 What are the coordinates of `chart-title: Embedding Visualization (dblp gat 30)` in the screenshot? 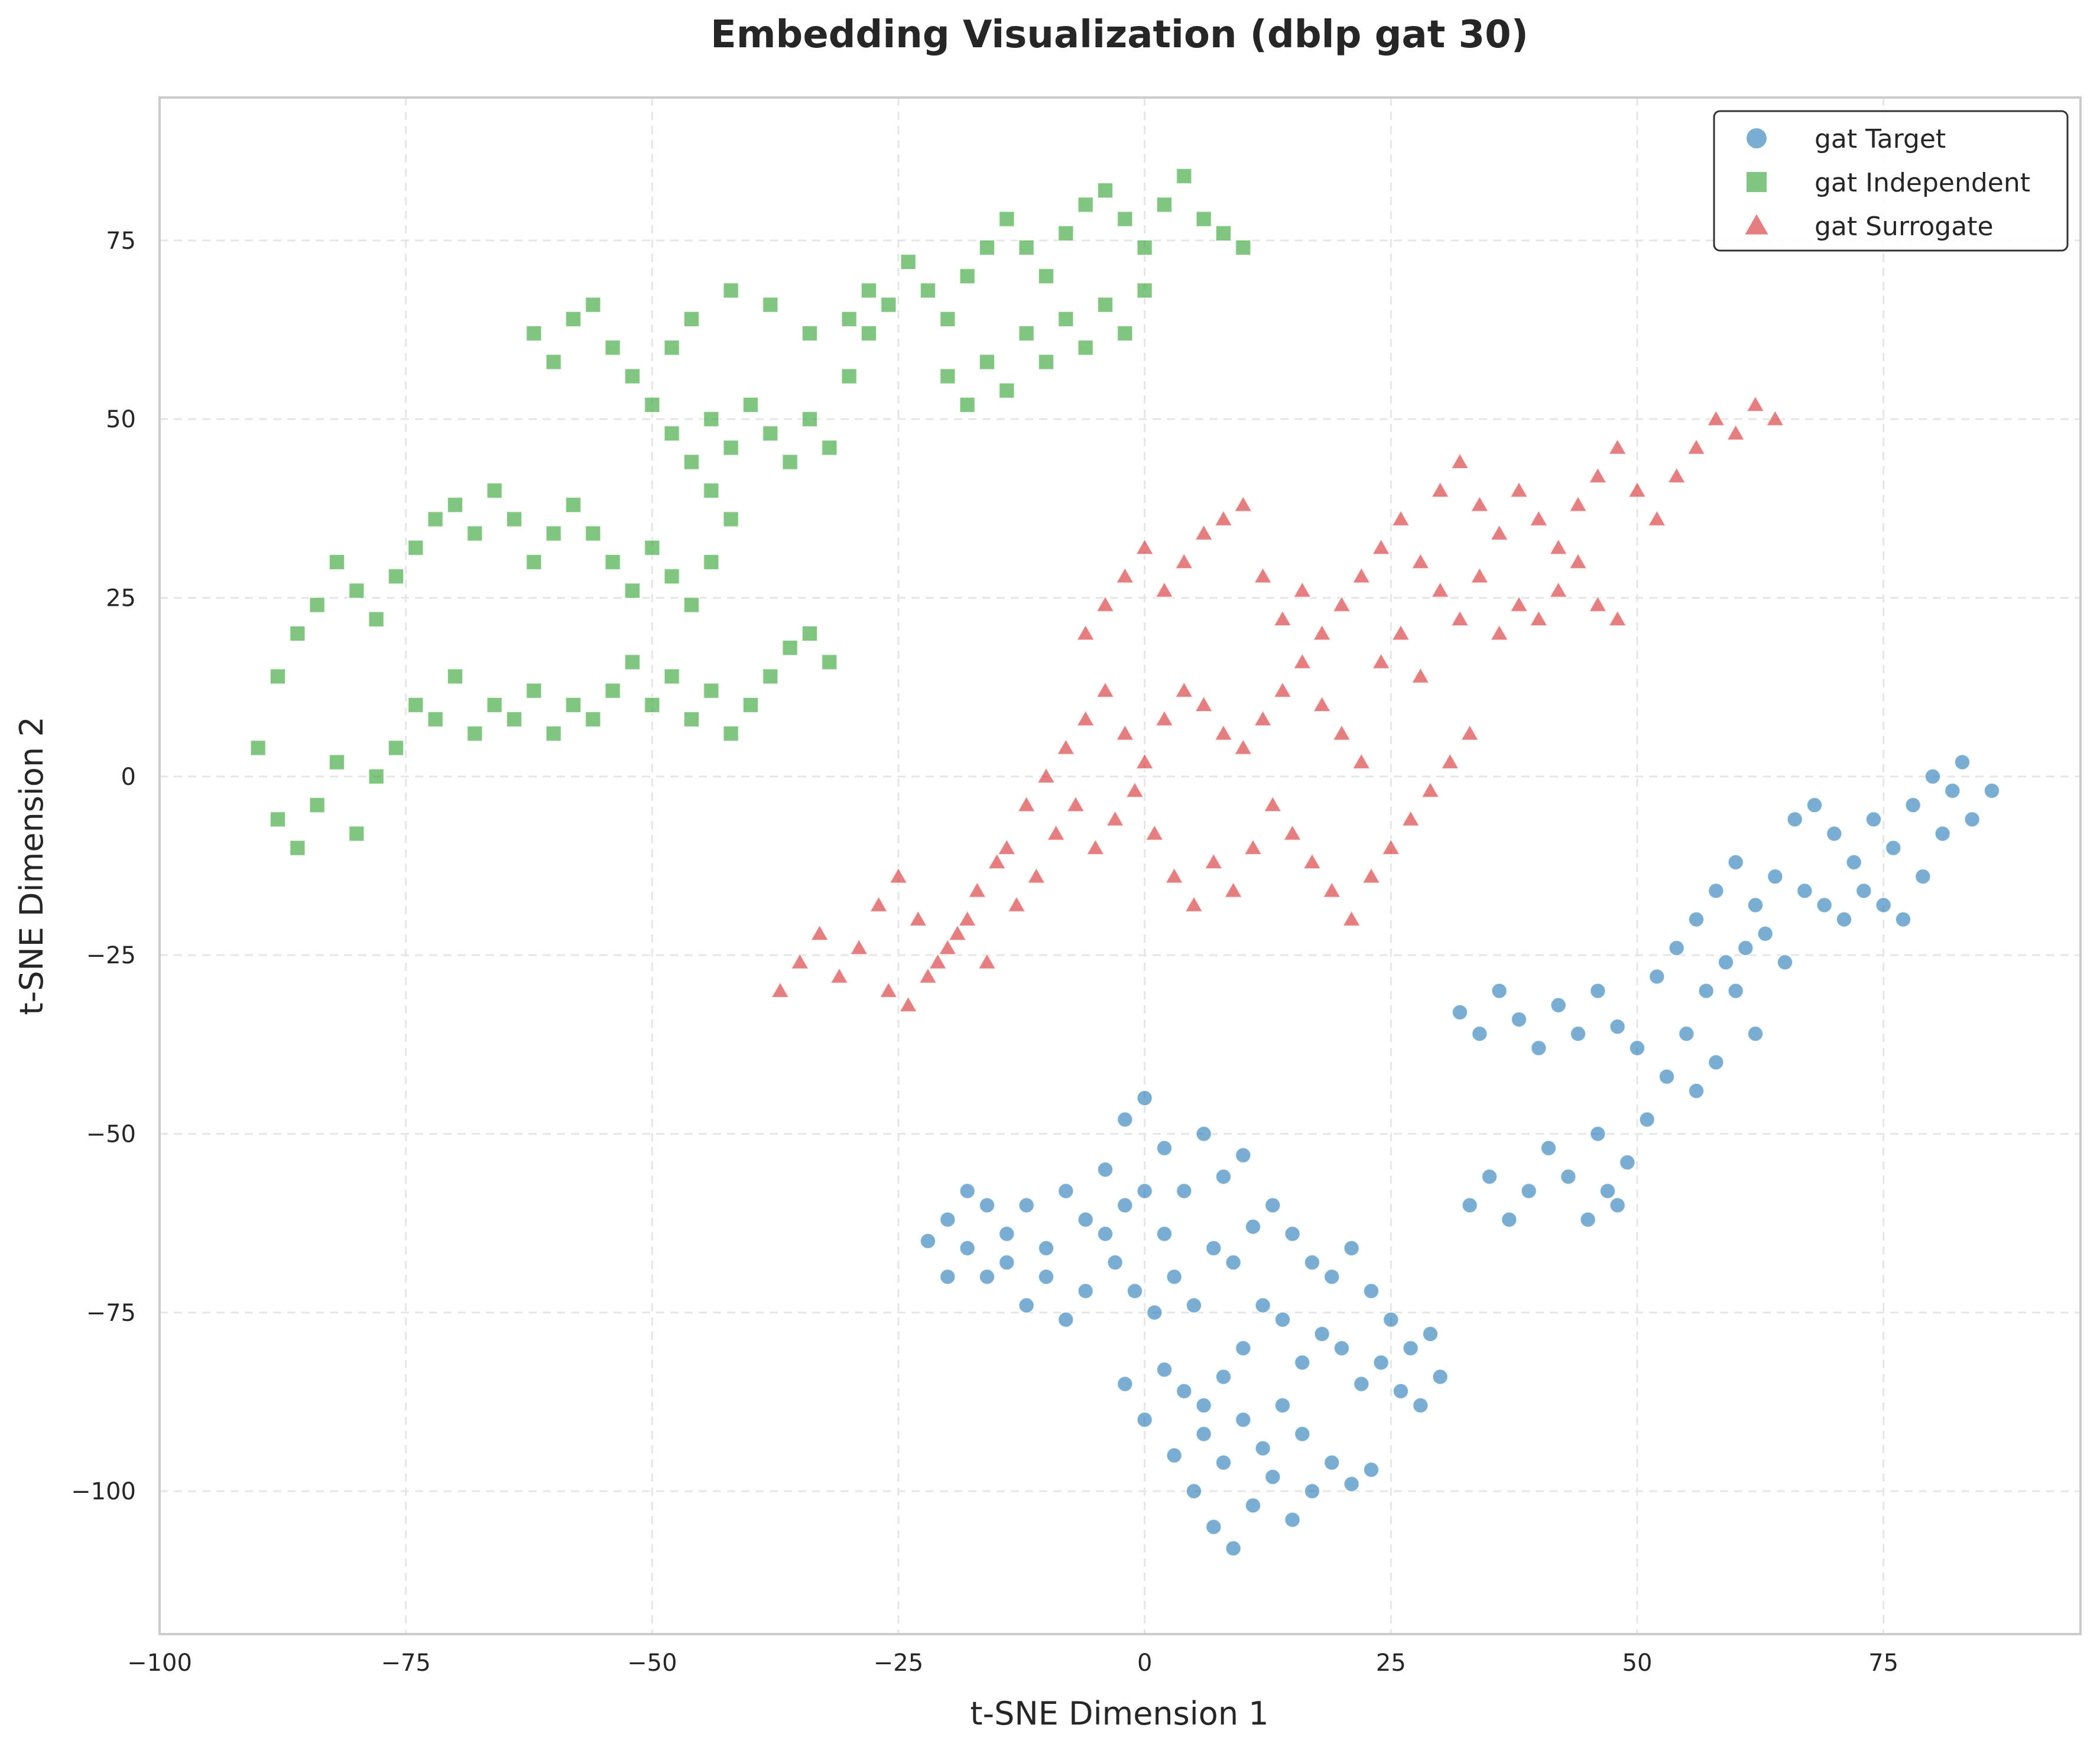 It's located at (1119, 35).